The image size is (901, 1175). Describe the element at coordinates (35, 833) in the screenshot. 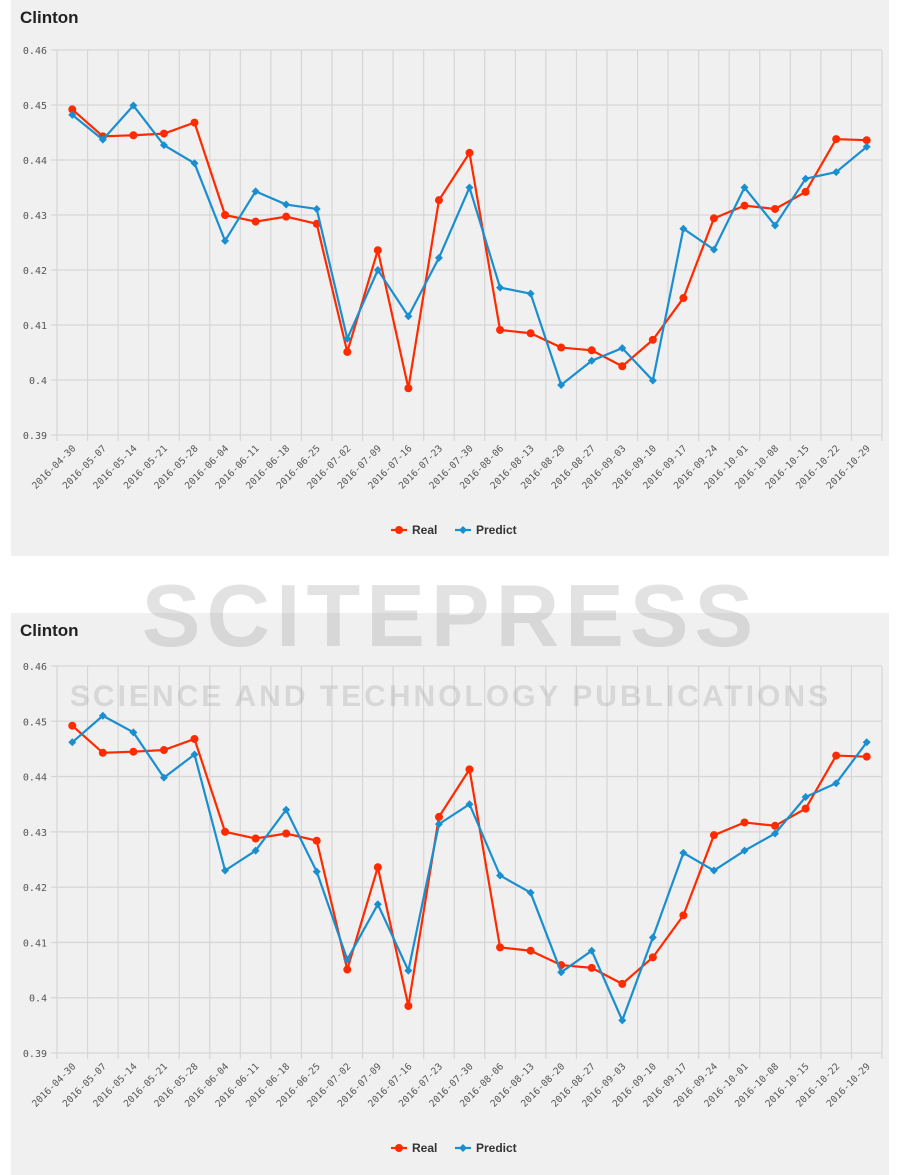

I see `y-tick-label: 0.43` at that location.